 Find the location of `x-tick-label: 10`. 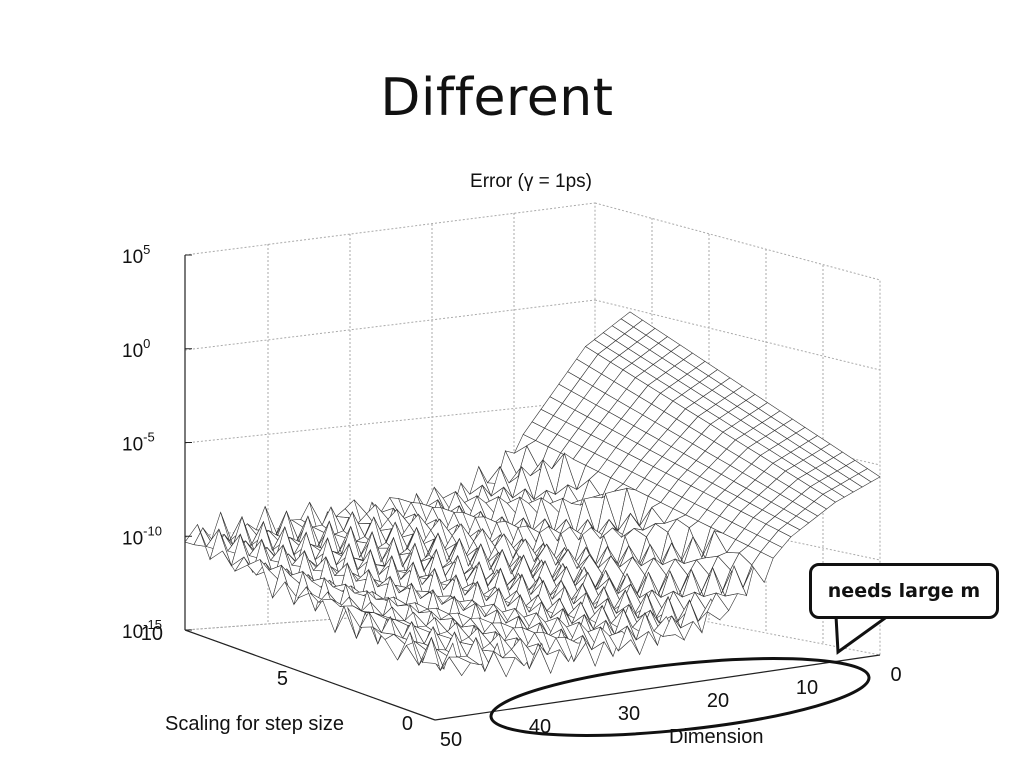

x-tick-label: 10 is located at coordinates (807, 688).